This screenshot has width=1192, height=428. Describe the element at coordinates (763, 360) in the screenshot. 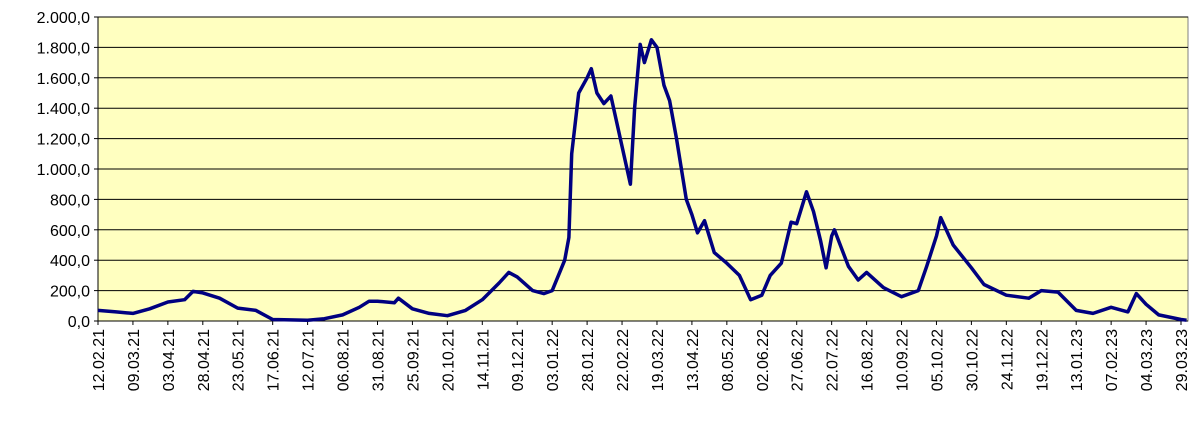

I see `x-tick-label: 02.06.22` at that location.